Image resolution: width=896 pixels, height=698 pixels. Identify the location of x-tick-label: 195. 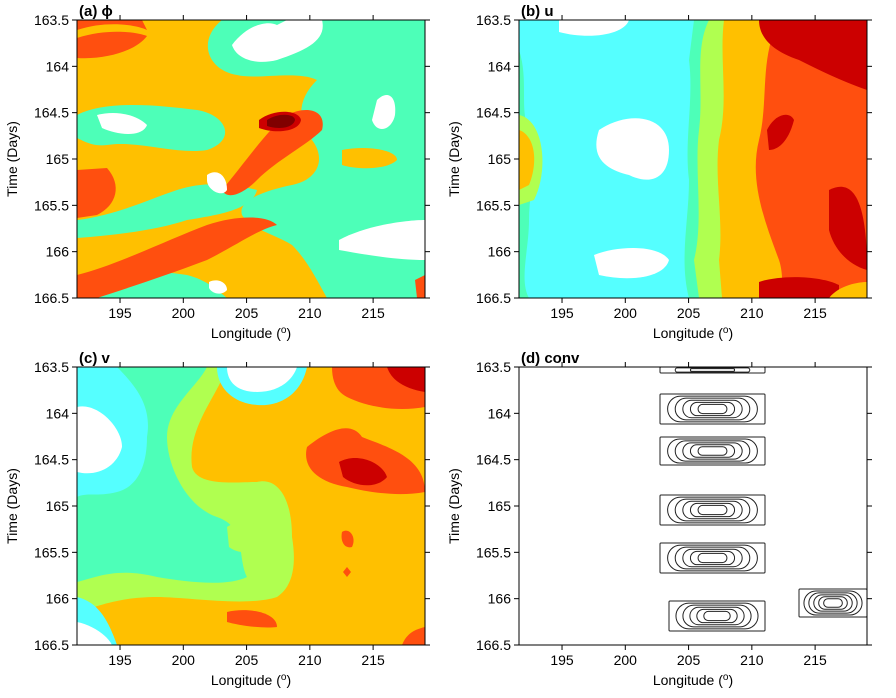
(120, 660).